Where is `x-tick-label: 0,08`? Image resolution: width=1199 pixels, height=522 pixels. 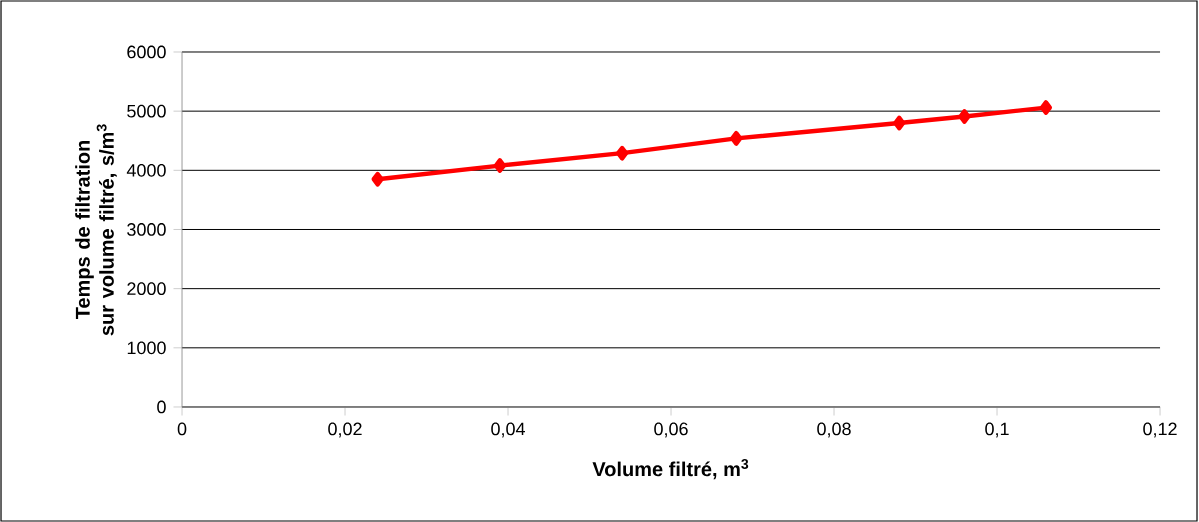
x-tick-label: 0,08 is located at coordinates (834, 430).